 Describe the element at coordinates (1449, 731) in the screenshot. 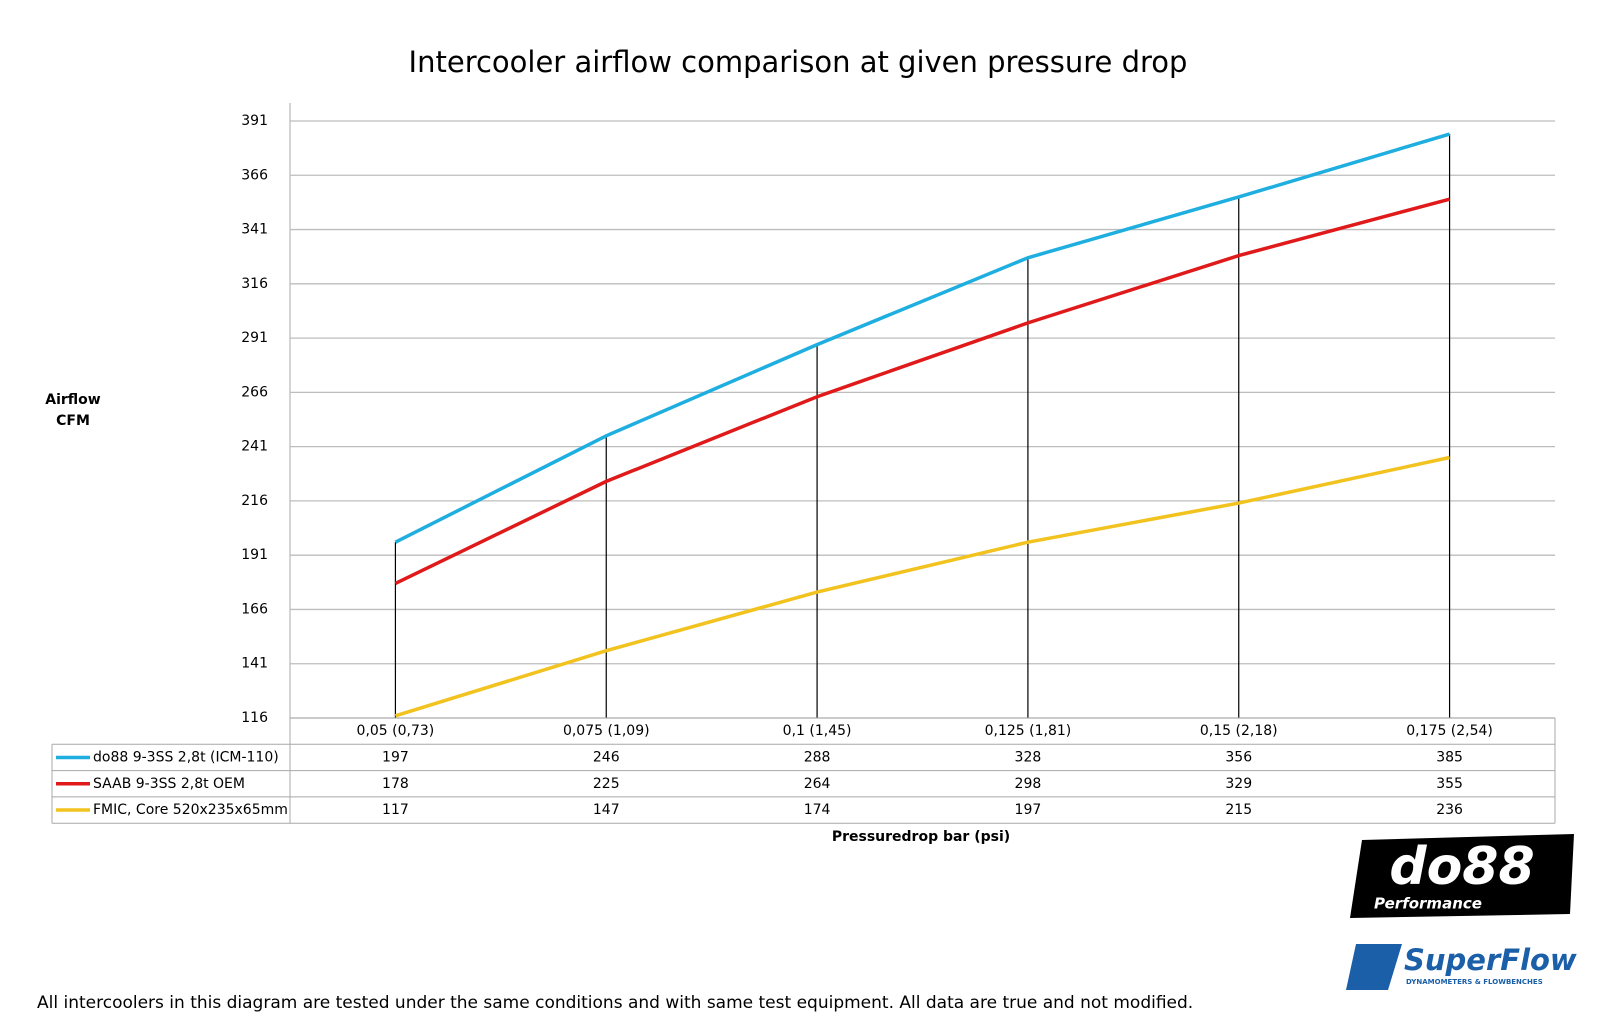

I see `x-tick-label: 0,175 (2,54)` at that location.